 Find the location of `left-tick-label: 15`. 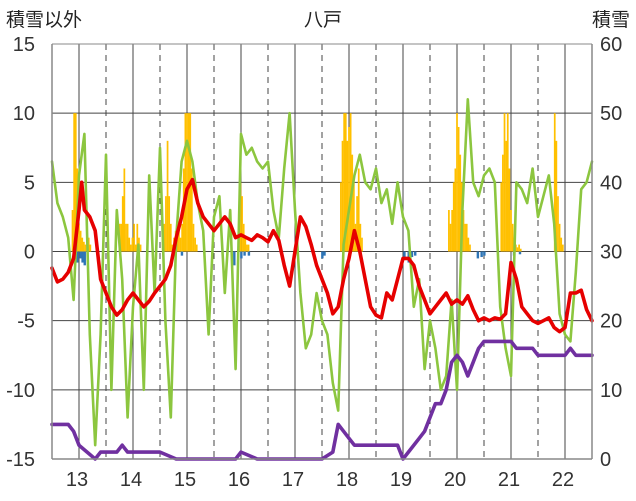

left-tick-label: 15 is located at coordinates (24, 45).